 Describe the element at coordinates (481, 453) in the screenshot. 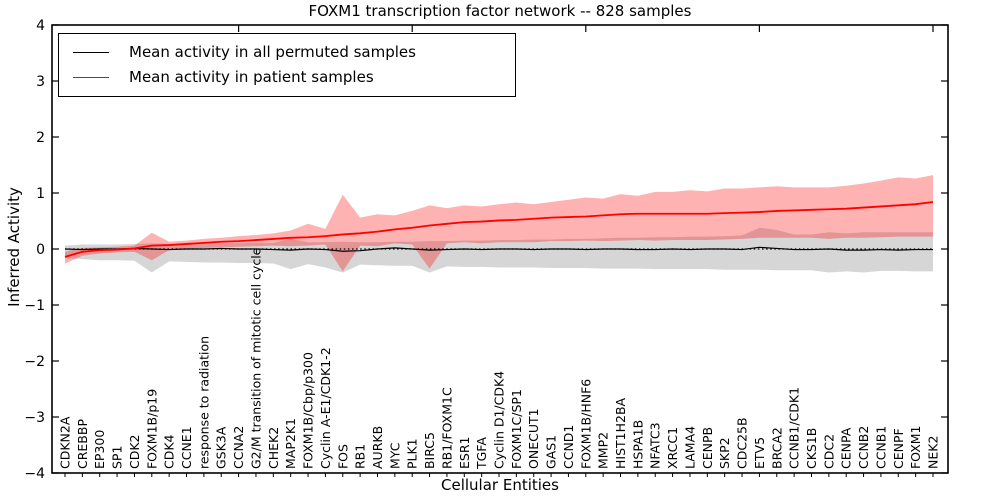

I see `svg-text: TGFA` at that location.